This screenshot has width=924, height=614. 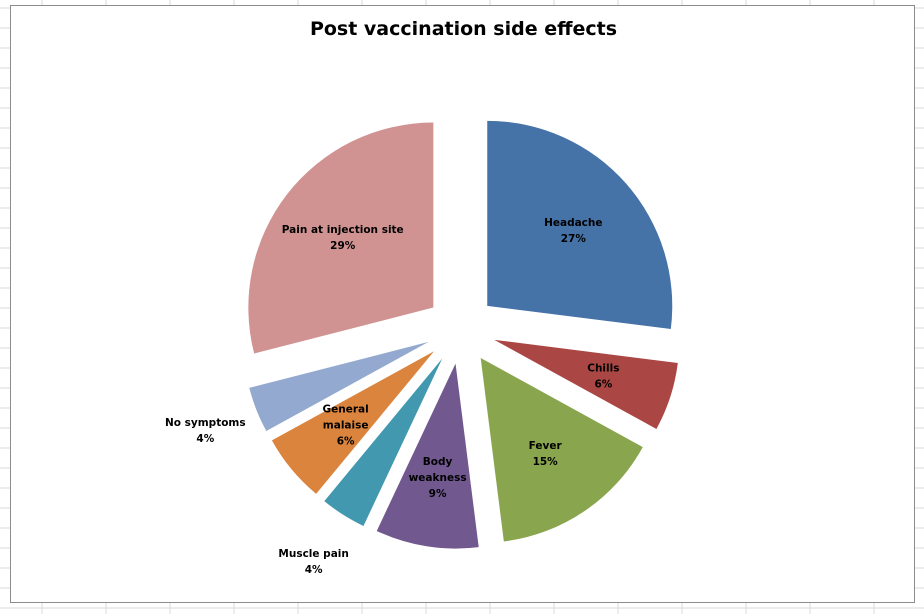 I want to click on pie-slice-body-weakness, so click(x=427, y=456).